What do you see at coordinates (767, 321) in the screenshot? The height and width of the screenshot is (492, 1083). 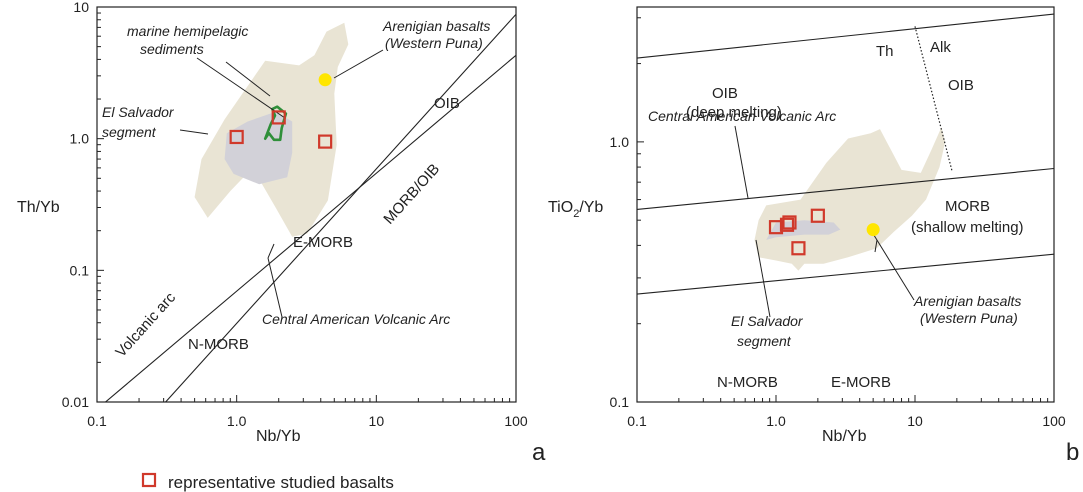 I see `label-elsalvador-line1-b: El Salvador` at bounding box center [767, 321].